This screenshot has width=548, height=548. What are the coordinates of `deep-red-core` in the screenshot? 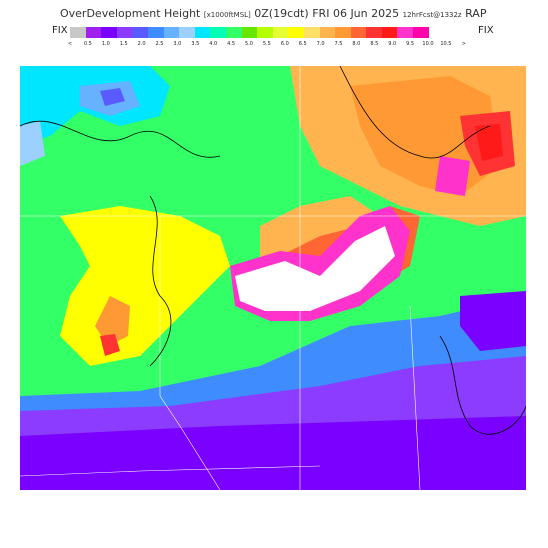 It's located at (489, 142).